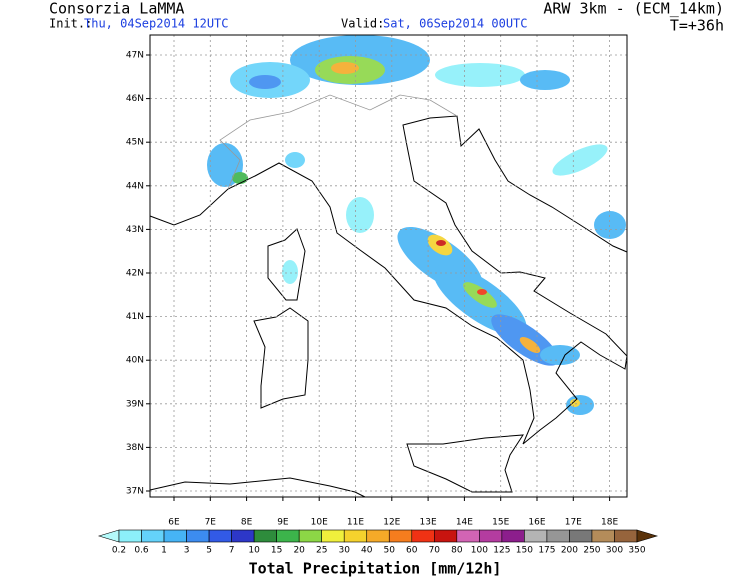 The image size is (751, 580). What do you see at coordinates (391, 523) in the screenshot?
I see `lon-label: 12E` at bounding box center [391, 523].